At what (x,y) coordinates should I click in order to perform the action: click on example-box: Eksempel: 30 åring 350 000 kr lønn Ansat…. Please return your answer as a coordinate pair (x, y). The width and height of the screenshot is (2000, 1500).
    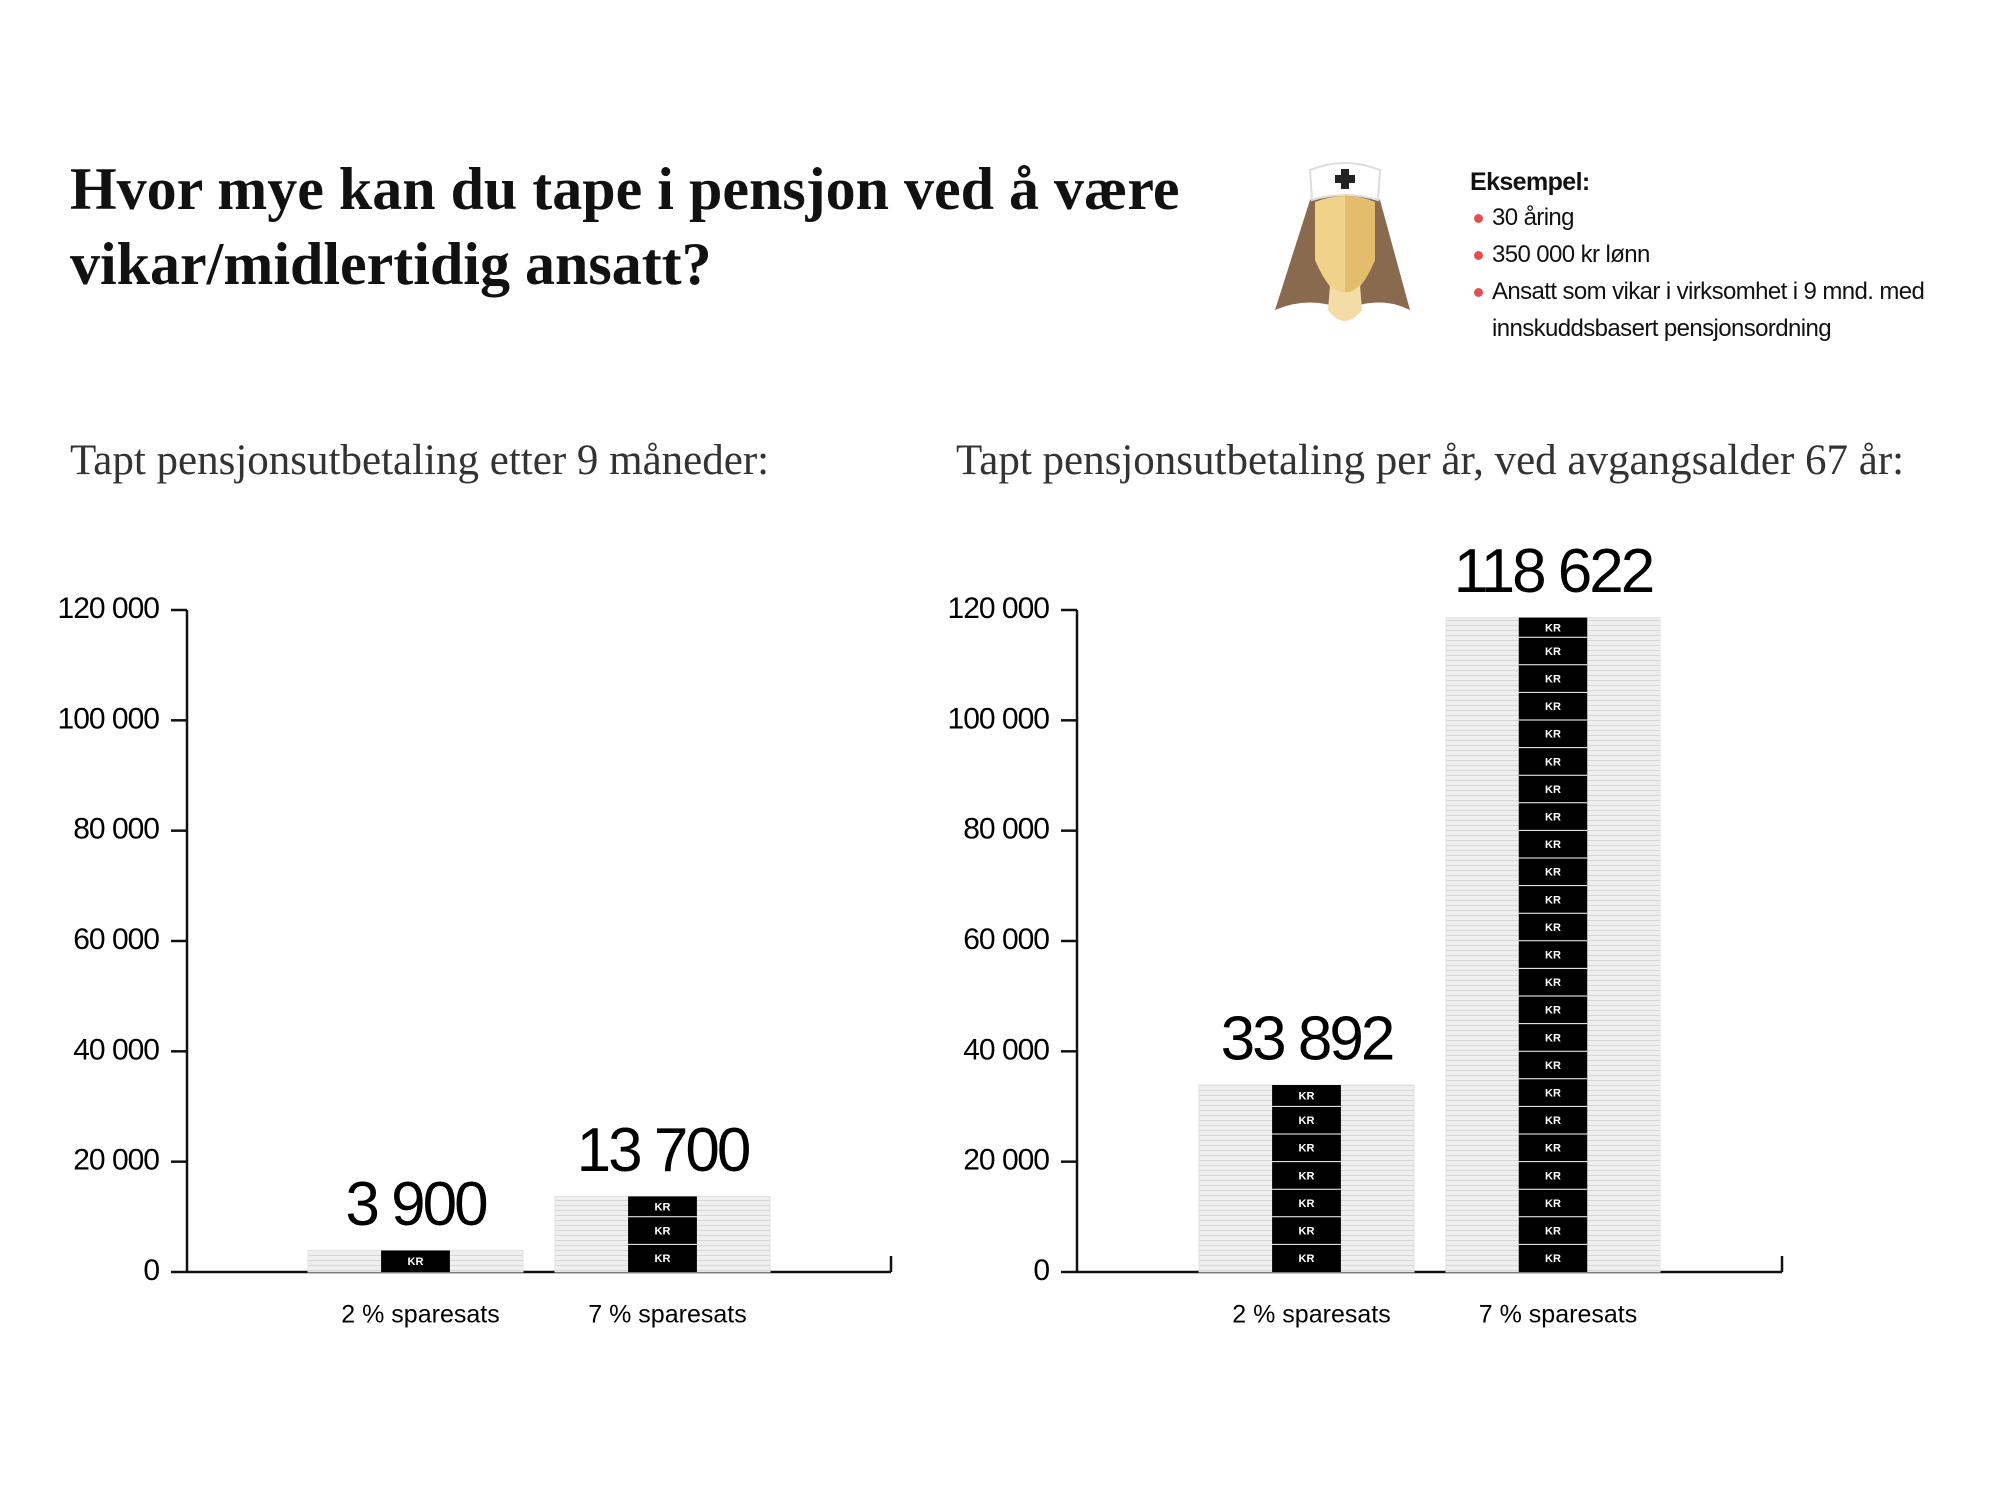
    Looking at the image, I should click on (1705, 256).